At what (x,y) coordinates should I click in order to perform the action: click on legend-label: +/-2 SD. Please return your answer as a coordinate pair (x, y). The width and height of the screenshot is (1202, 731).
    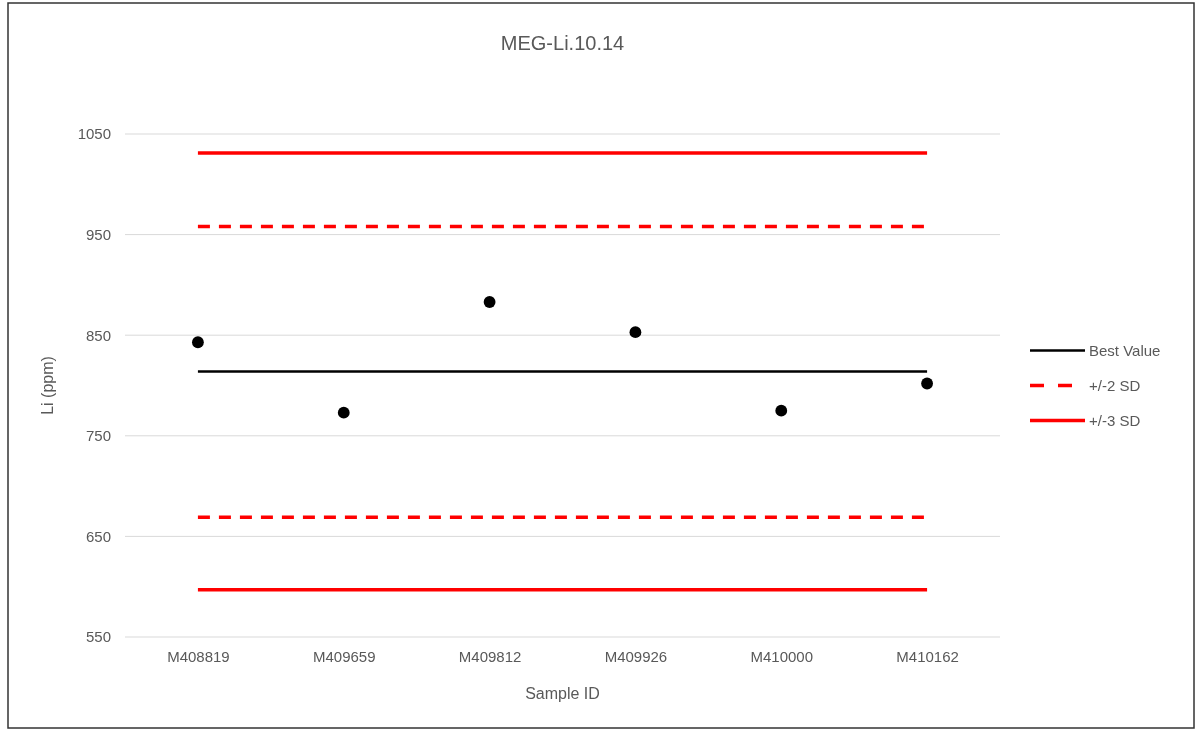
    Looking at the image, I should click on (1115, 385).